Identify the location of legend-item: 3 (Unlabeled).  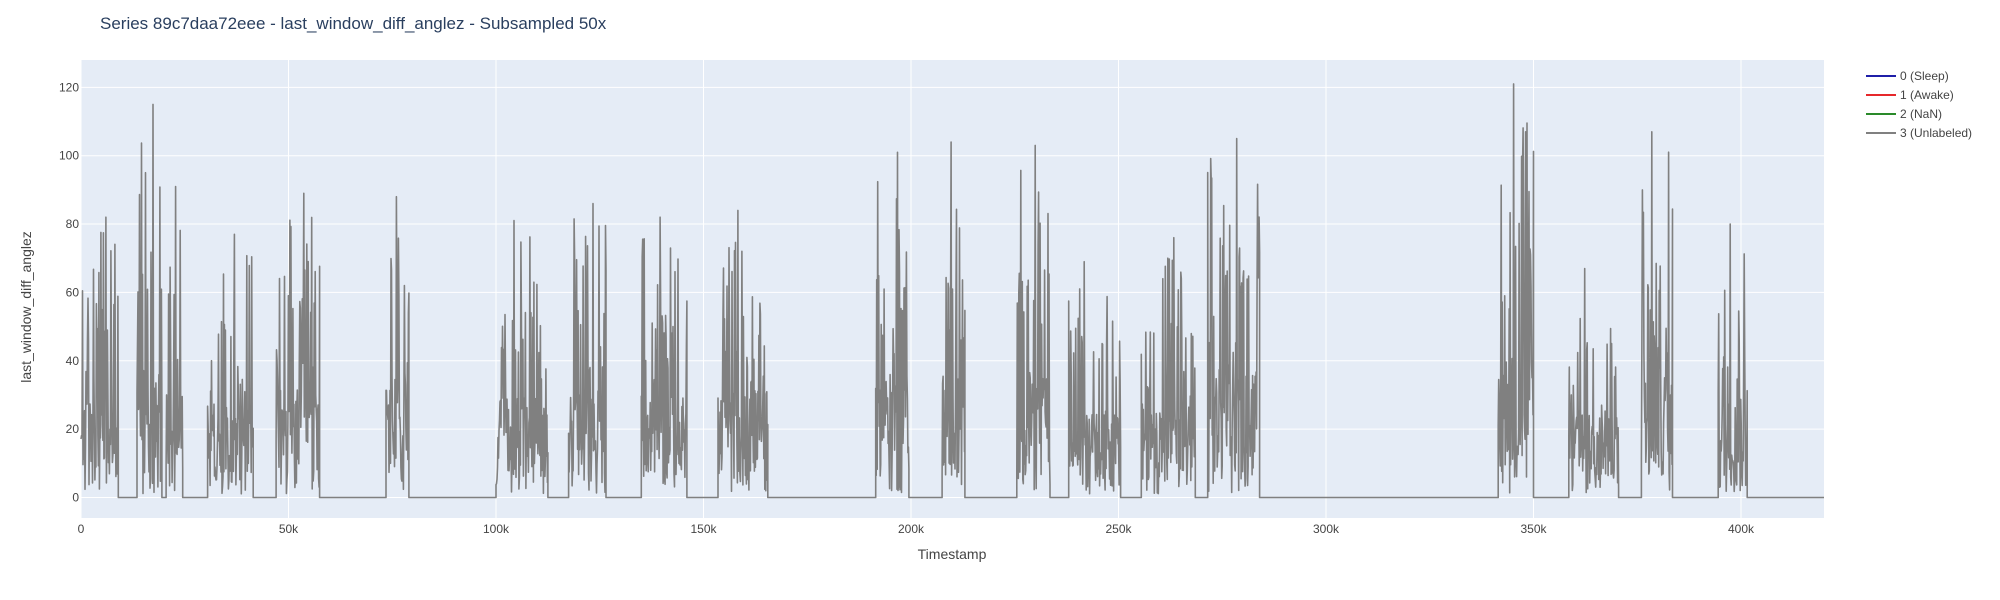
(1919, 133).